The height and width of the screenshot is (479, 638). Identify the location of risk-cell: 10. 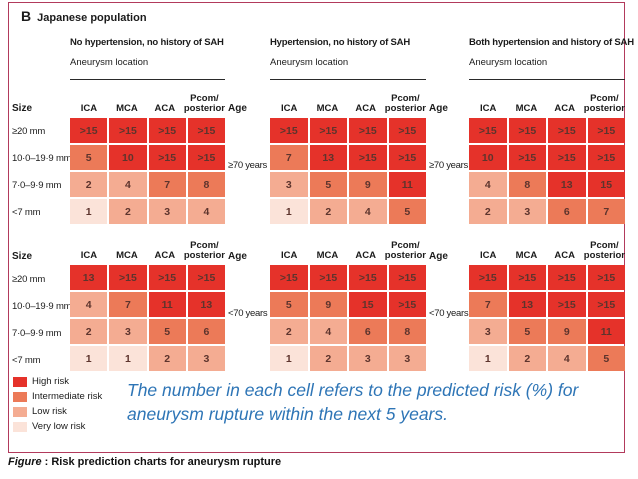
(488, 157).